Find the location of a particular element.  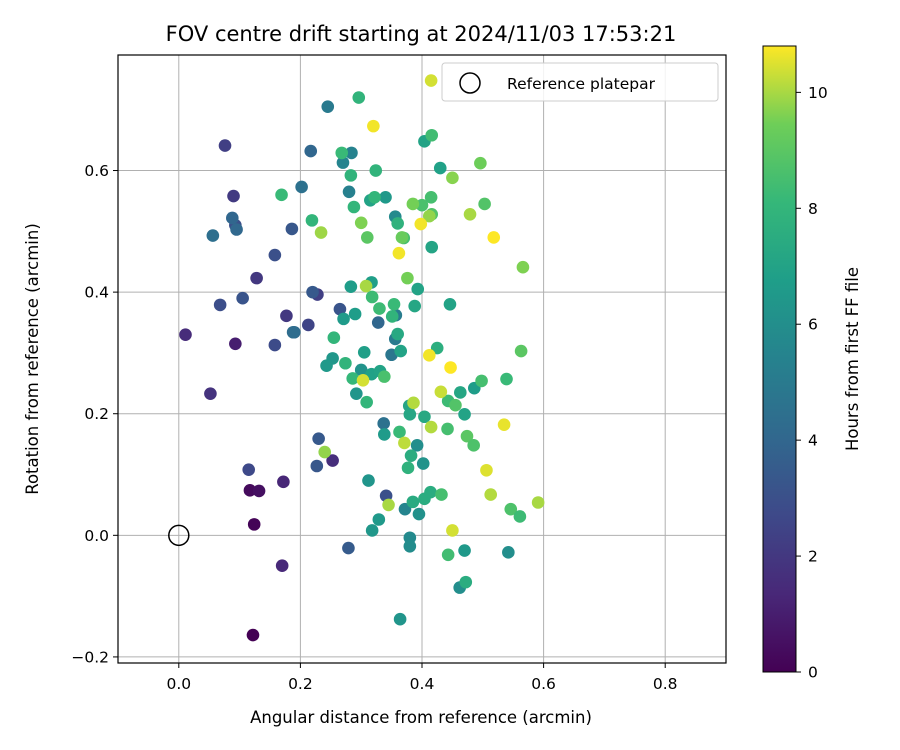

colorbar-tick-label: 6 is located at coordinates (813, 325).